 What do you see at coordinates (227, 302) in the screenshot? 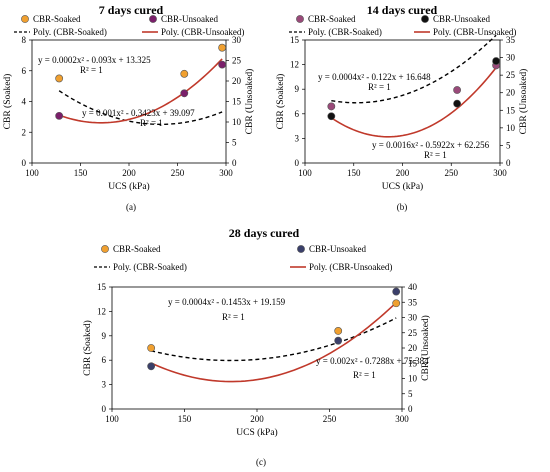
I see `fit-equation: y = 0.0004x² - 0.1453x + 19.159` at bounding box center [227, 302].